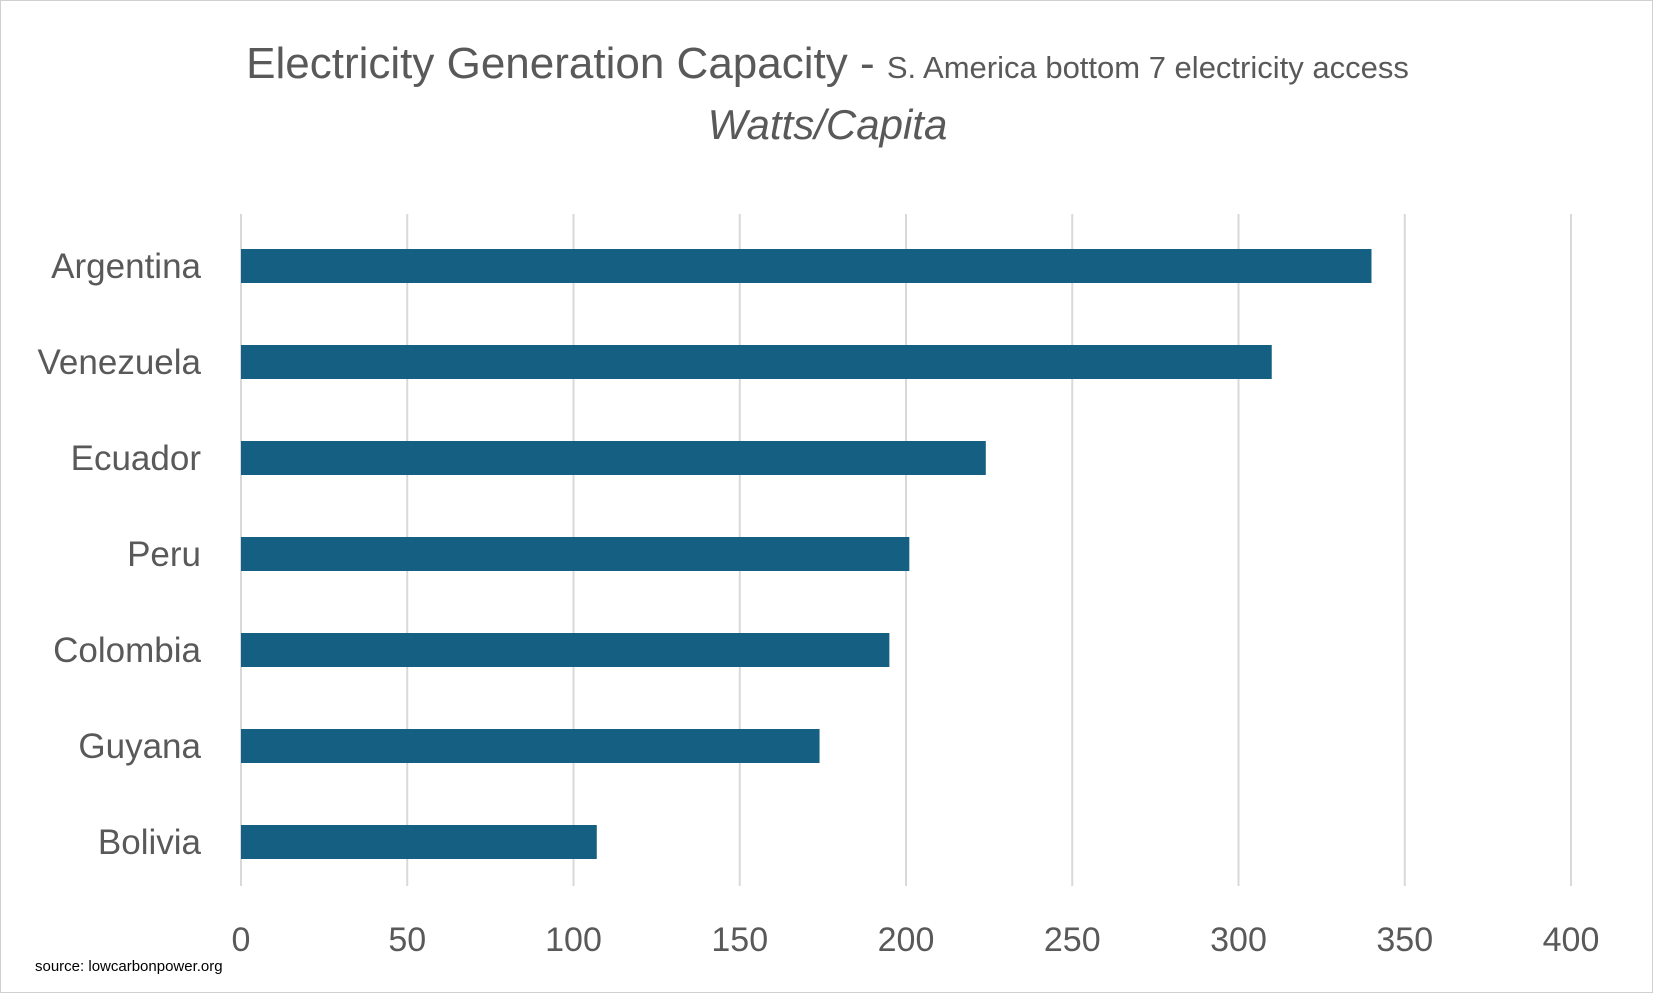 The width and height of the screenshot is (1653, 994). I want to click on category-label: Guyana, so click(139, 746).